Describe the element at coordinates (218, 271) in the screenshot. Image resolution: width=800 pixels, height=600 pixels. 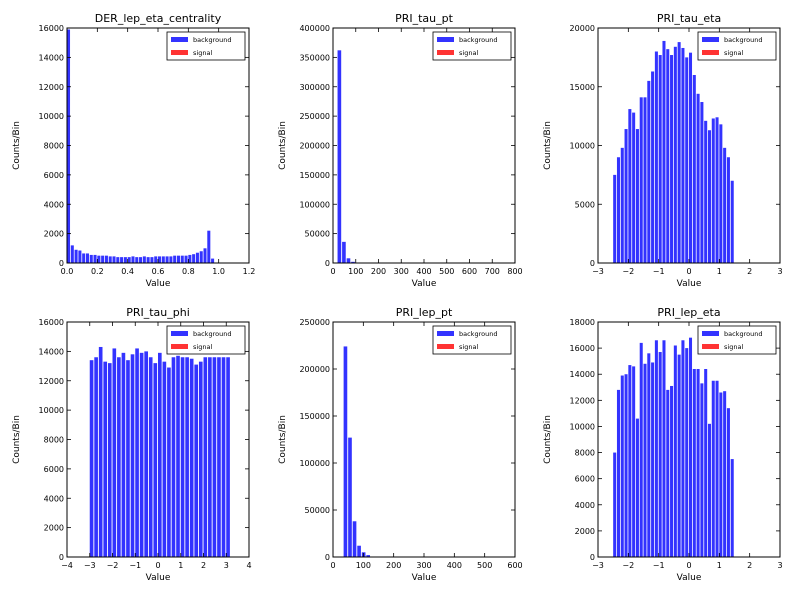
I see `x-tick-label: 1.0` at that location.